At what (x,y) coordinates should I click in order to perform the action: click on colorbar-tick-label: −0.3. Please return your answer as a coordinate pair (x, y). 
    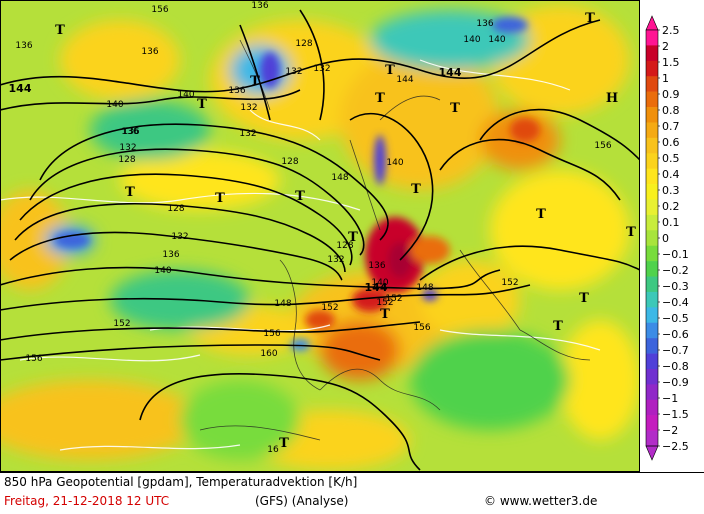
    Looking at the image, I should click on (675, 286).